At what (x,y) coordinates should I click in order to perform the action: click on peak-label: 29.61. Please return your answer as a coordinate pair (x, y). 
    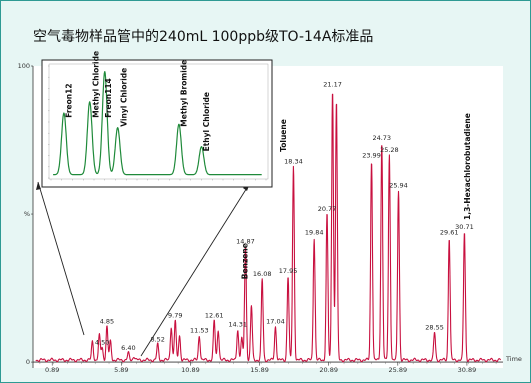
    Looking at the image, I should click on (449, 233).